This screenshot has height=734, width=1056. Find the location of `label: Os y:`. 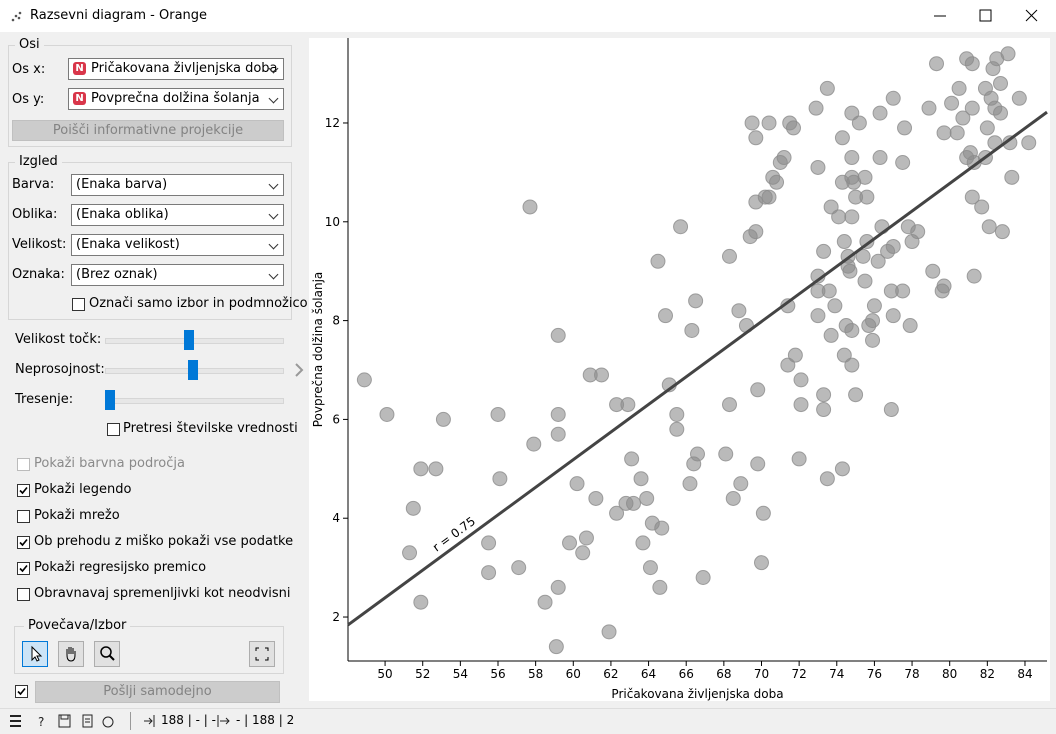

label: Os y: is located at coordinates (28, 99).